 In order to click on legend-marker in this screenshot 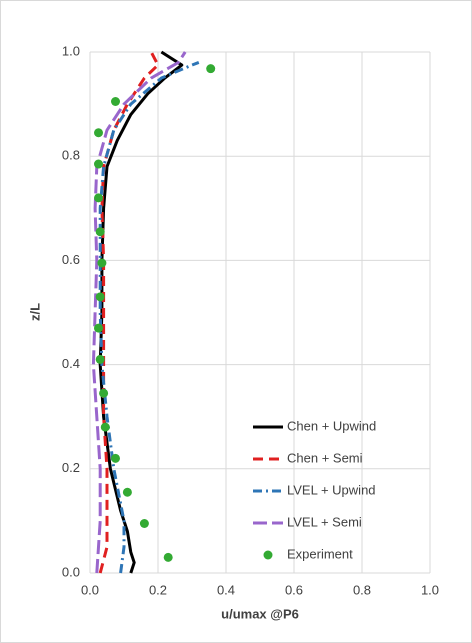, I will do `click(268, 555)`.